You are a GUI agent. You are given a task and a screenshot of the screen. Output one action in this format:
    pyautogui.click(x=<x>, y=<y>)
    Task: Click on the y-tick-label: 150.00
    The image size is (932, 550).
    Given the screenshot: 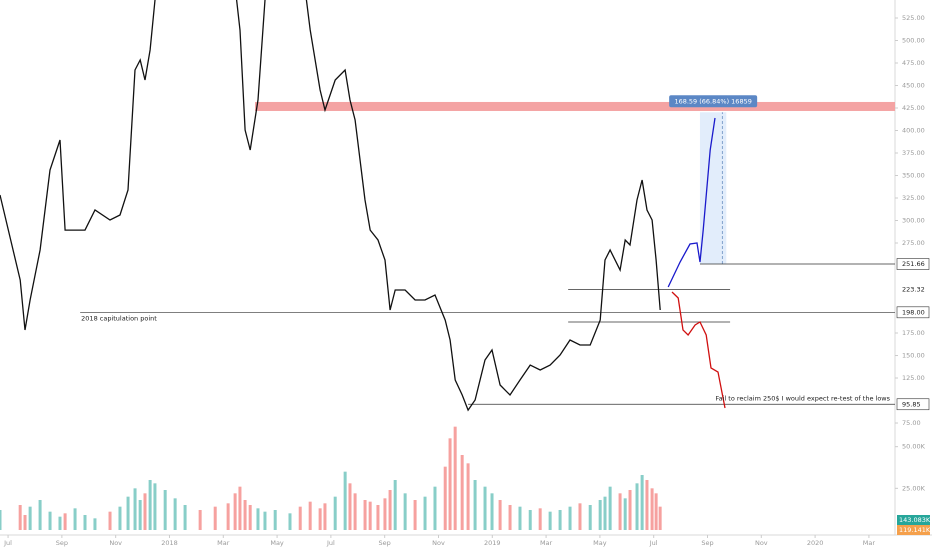 What is the action you would take?
    pyautogui.click(x=913, y=356)
    